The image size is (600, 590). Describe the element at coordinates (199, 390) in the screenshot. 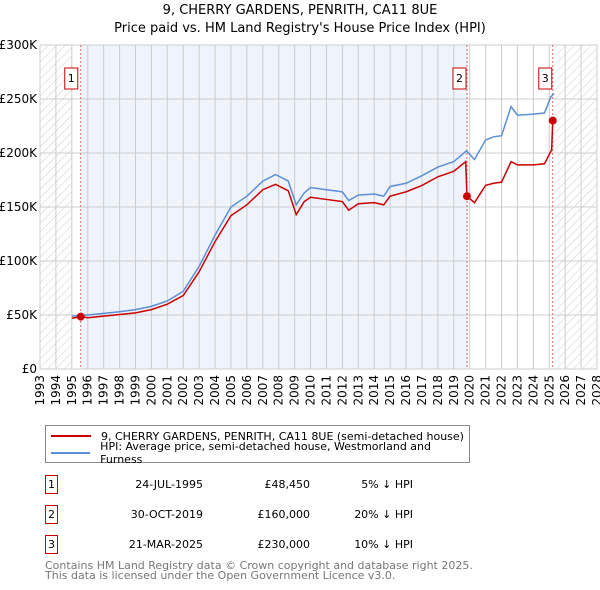

I see `x-tick-label: 2003` at that location.